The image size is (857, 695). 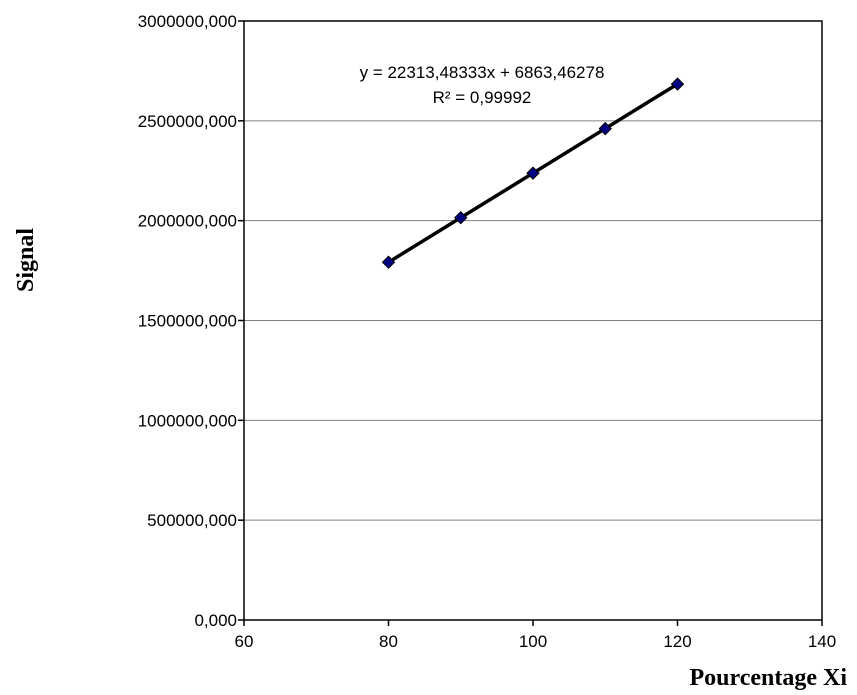 What do you see at coordinates (822, 641) in the screenshot?
I see `x-tick-label: 140` at bounding box center [822, 641].